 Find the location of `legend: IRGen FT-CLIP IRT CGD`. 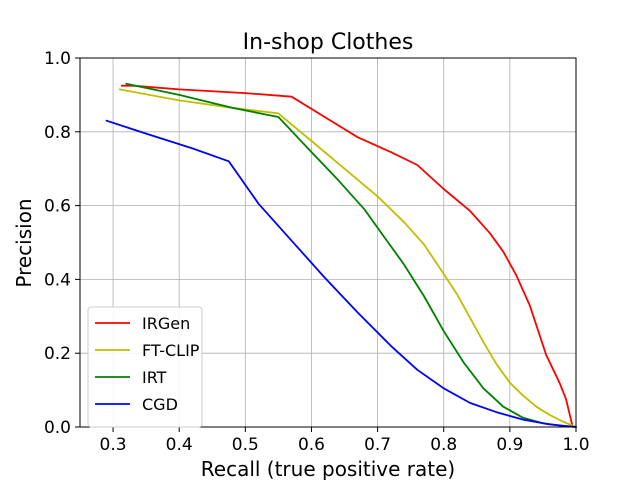

legend: IRGen FT-CLIP IRT CGD is located at coordinates (145, 367).